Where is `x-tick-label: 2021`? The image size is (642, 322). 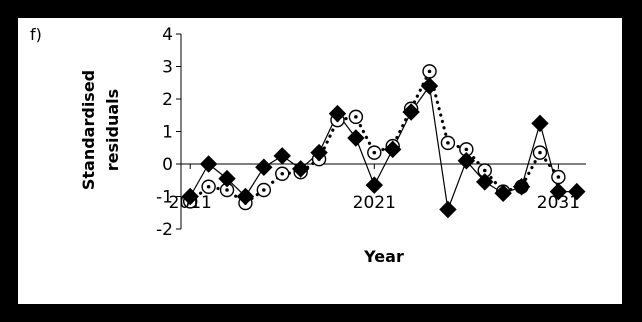
x-tick-label: 2021 is located at coordinates (374, 203).